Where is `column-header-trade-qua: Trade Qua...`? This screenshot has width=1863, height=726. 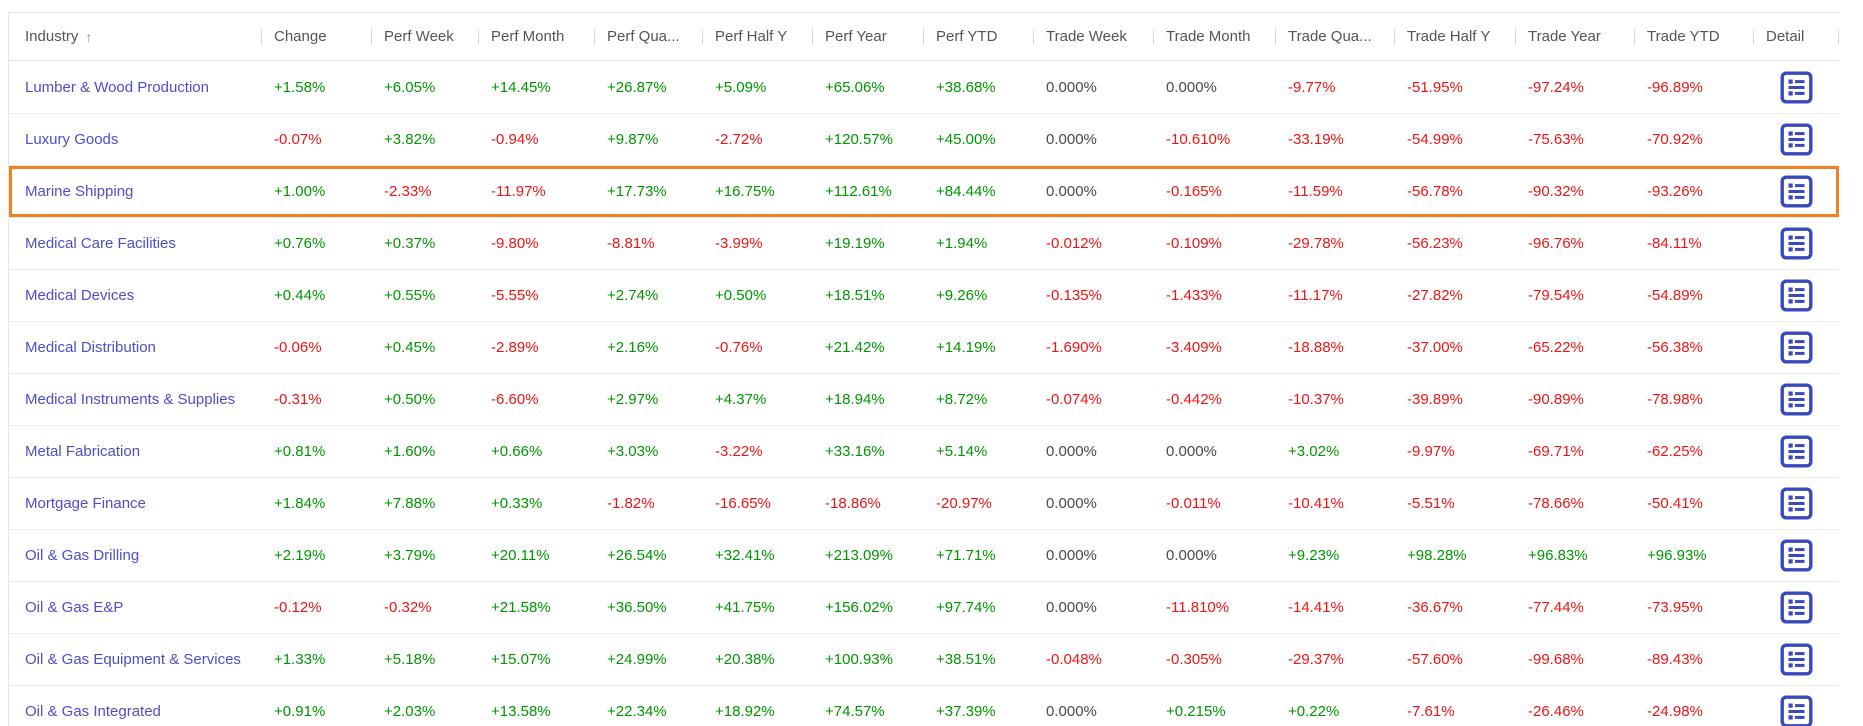
column-header-trade-qua: Trade Qua... is located at coordinates (1334, 36).